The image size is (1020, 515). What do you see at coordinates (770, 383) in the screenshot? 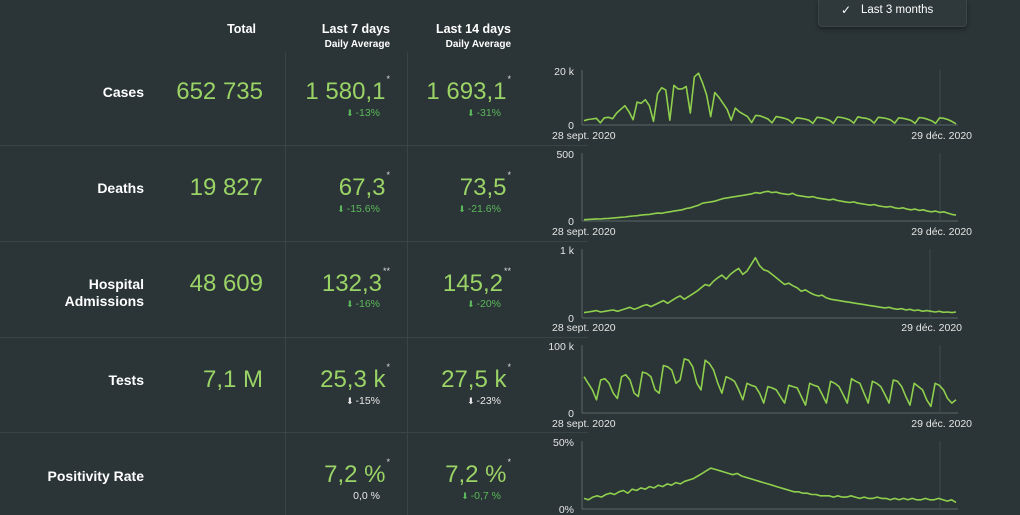
I see `tests-series-line` at bounding box center [770, 383].